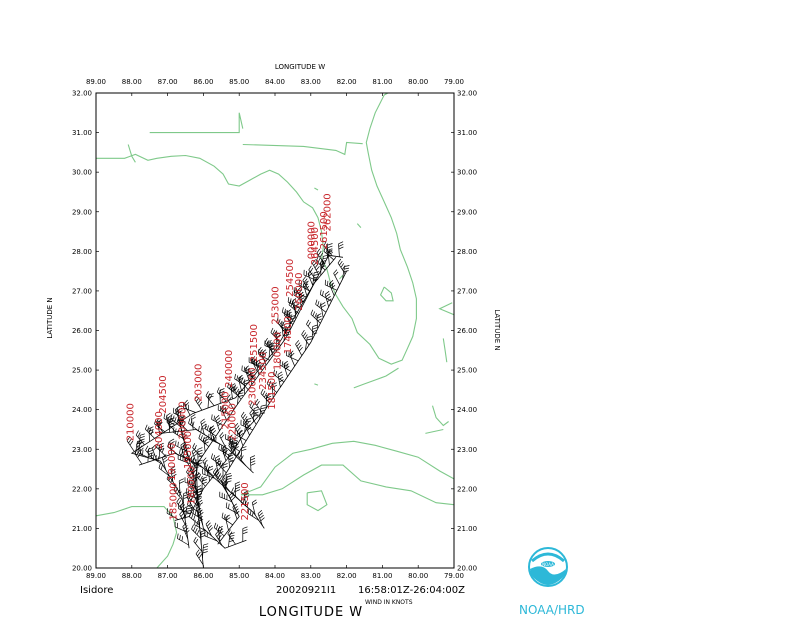 This screenshot has width=800, height=640. What do you see at coordinates (288, 335) in the screenshot?
I see `time-label: 174500` at bounding box center [288, 335].